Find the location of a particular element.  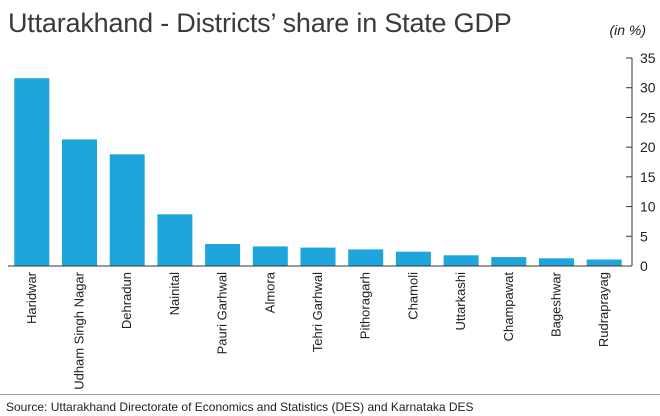

footer-divider is located at coordinates (330, 394).